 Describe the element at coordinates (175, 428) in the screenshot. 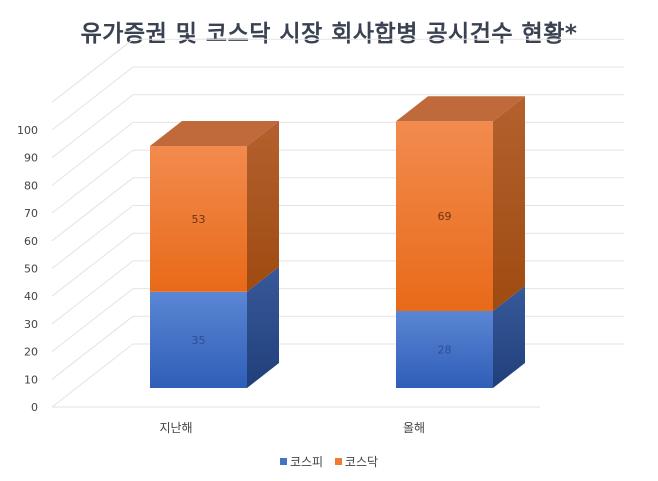

I see `x-tick-label: 지난해` at that location.